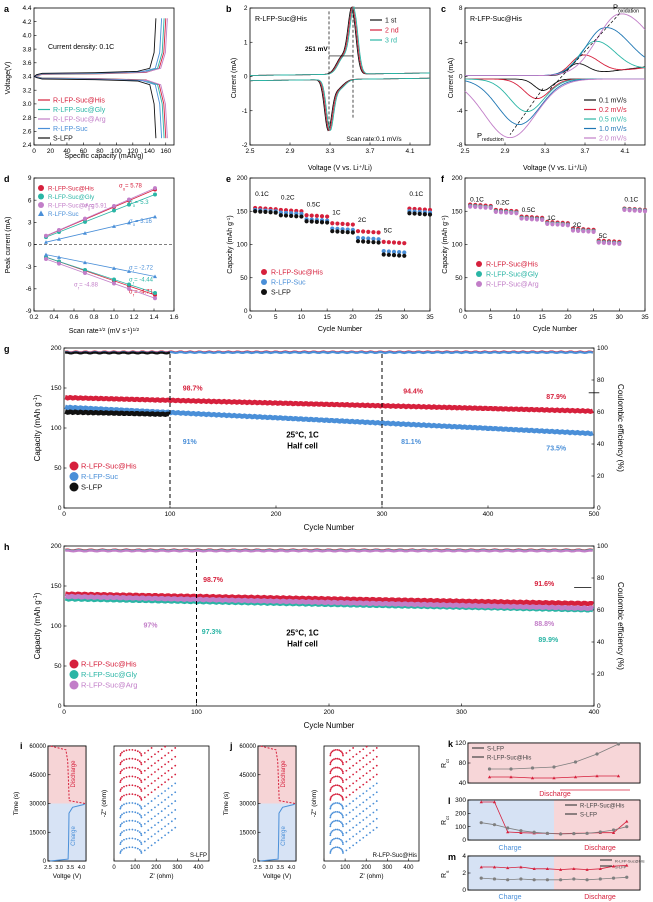 The height and width of the screenshot is (902, 653). What do you see at coordinates (231, 746) in the screenshot?
I see `panel-label: j` at bounding box center [231, 746].